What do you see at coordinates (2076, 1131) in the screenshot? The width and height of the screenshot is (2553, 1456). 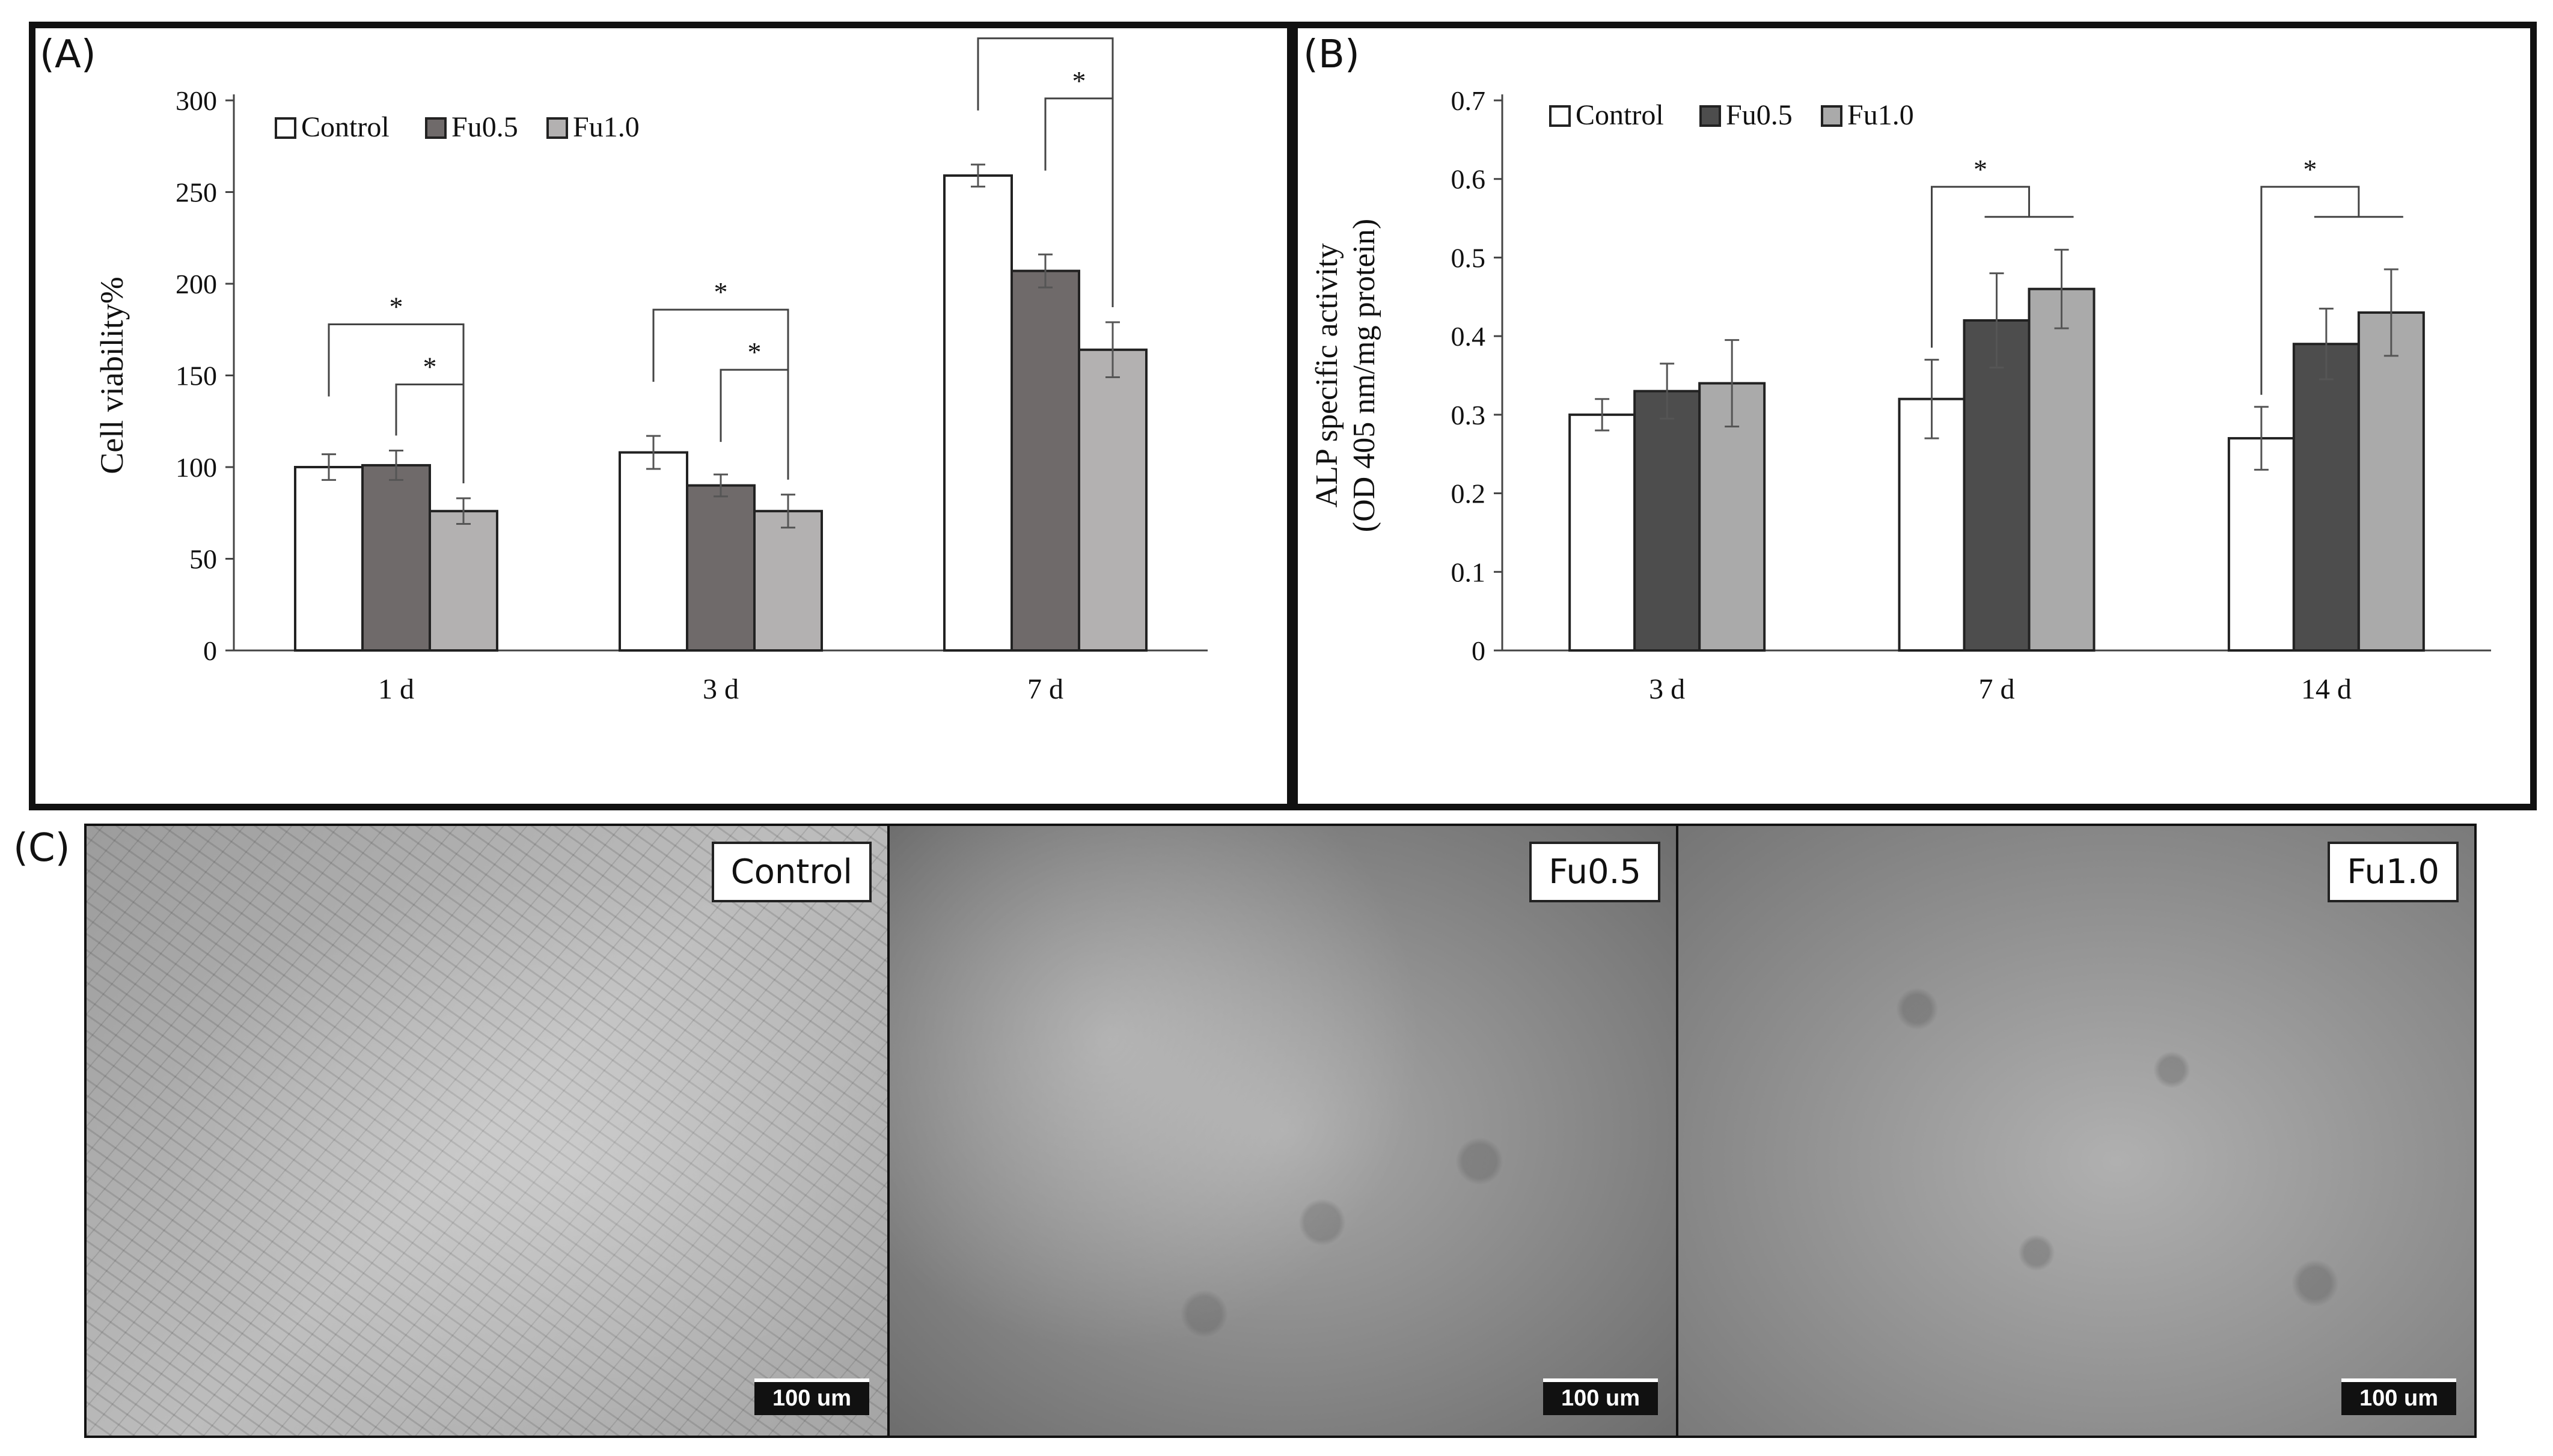 I see `micrograph-fu10: Fu1.0 100 um` at bounding box center [2076, 1131].